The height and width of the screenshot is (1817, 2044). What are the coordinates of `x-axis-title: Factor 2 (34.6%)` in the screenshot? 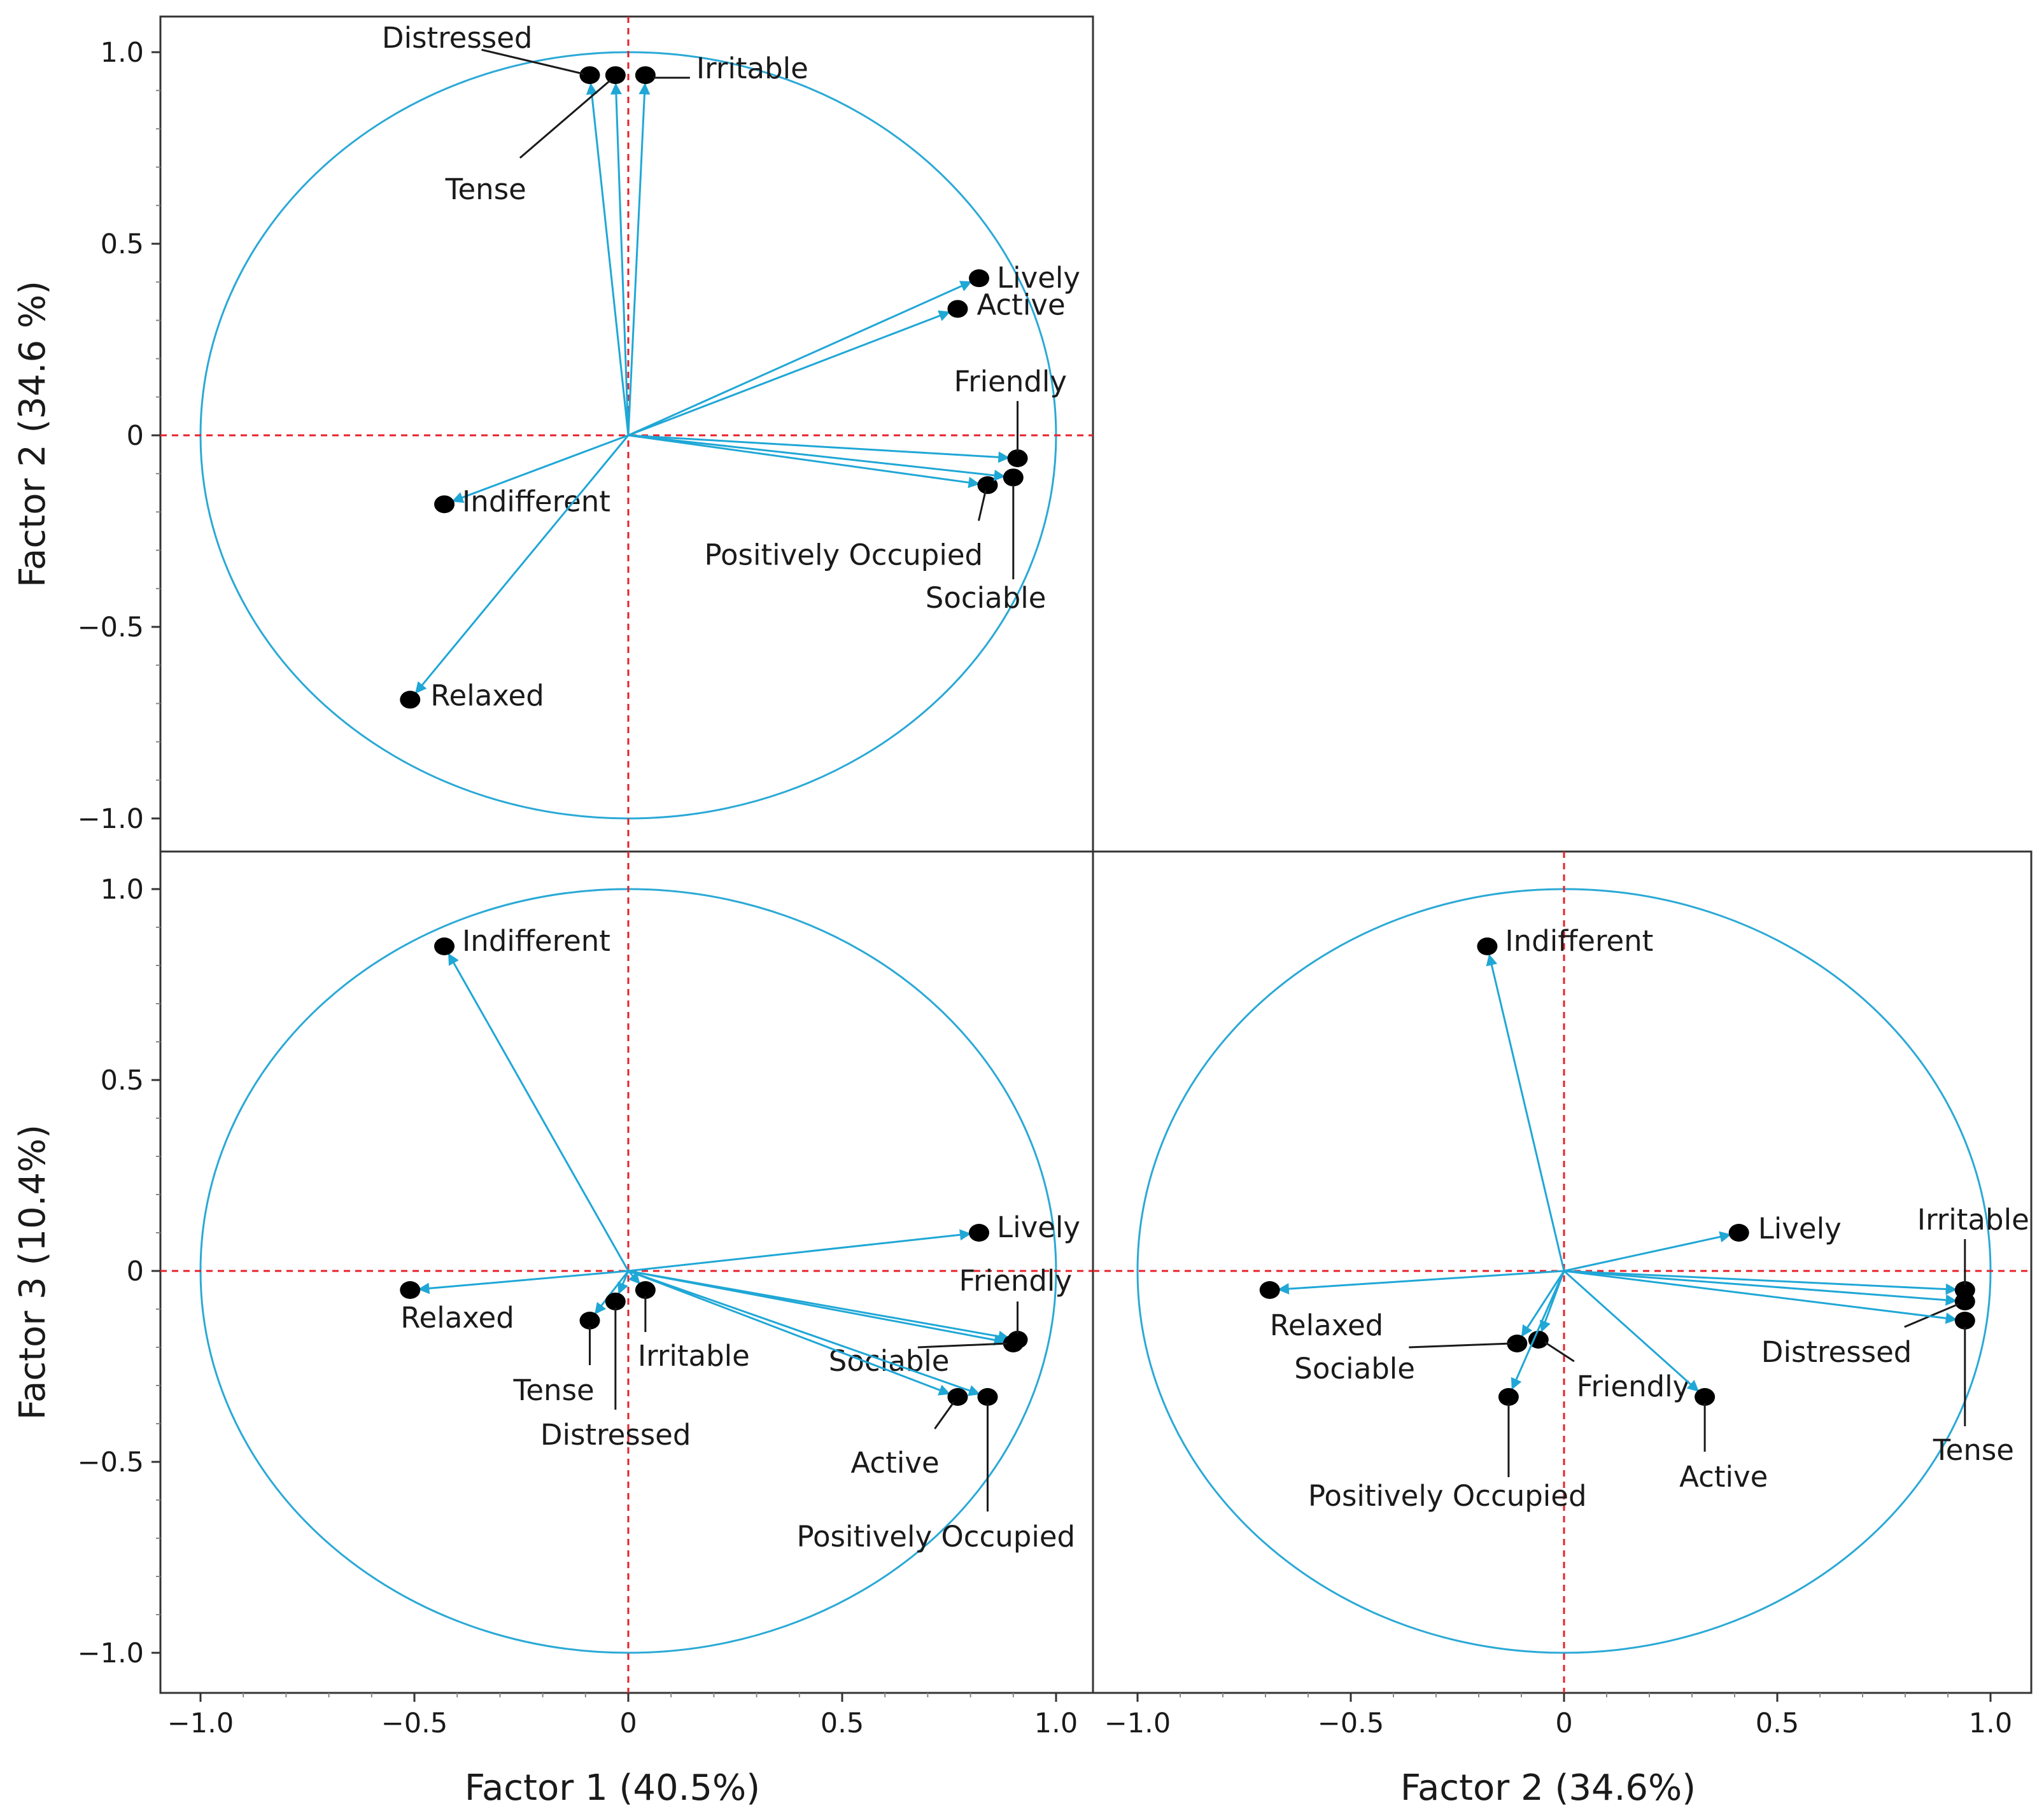 It's located at (1548, 1788).